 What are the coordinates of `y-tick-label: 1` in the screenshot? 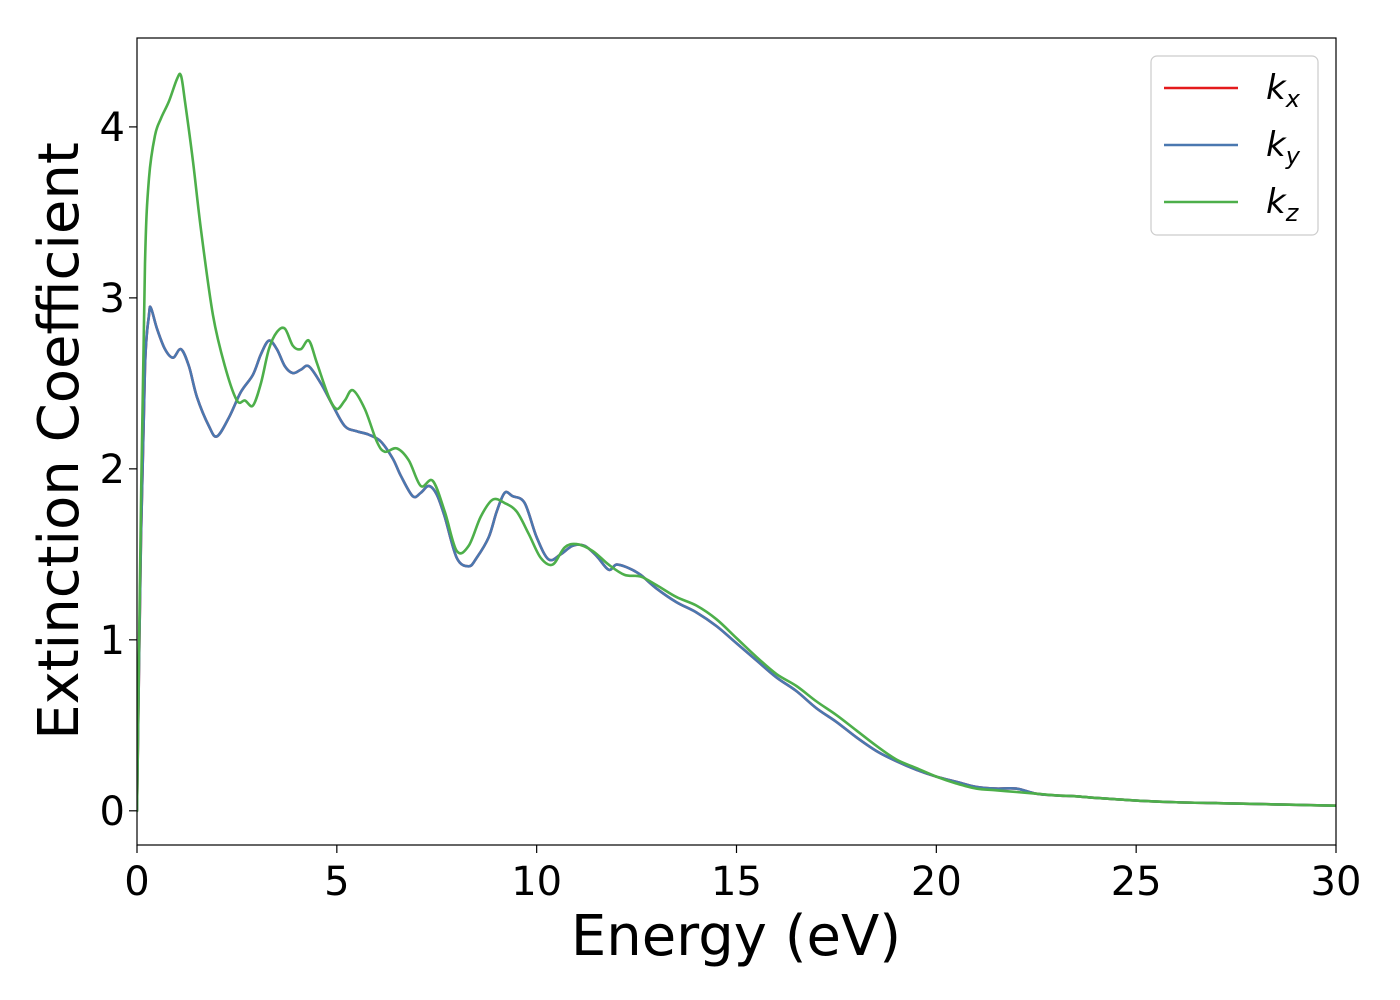 It's located at (112, 641).